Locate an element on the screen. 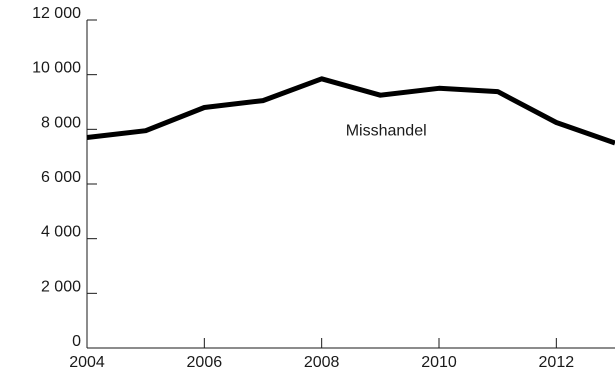 Image resolution: width=615 pixels, height=373 pixels. x-axis-ticks: 2004 2006 2008 2010 2012 is located at coordinates (321, 354).